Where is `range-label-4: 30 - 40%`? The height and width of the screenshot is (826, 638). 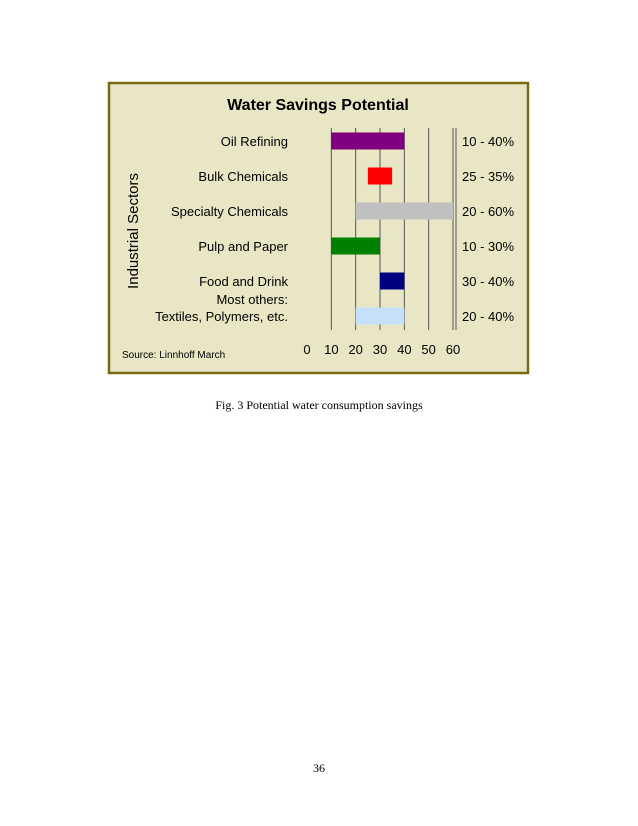
range-label-4: 30 - 40% is located at coordinates (488, 281).